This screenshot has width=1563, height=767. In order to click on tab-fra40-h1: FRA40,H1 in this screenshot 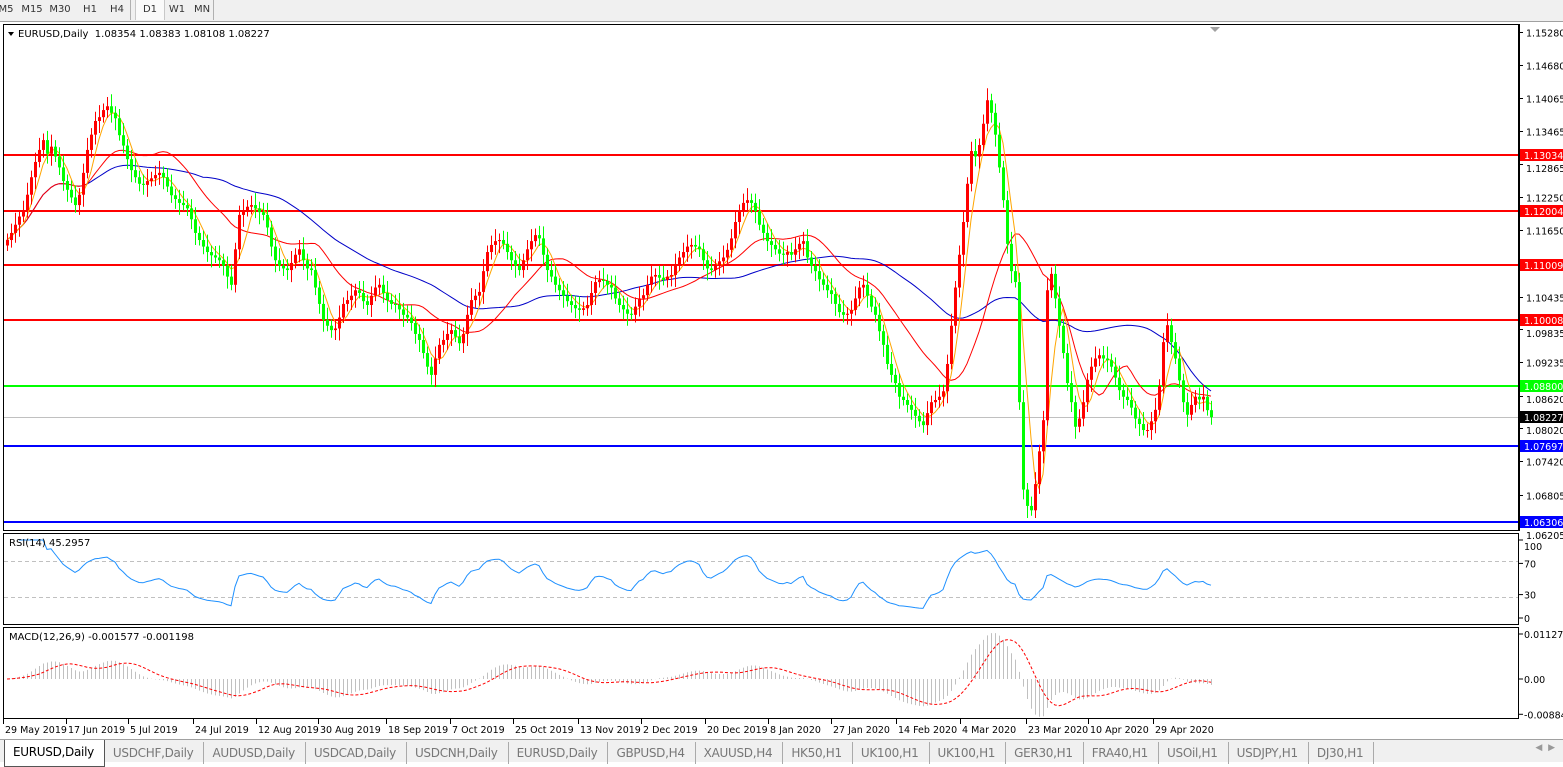, I will do `click(1122, 753)`.